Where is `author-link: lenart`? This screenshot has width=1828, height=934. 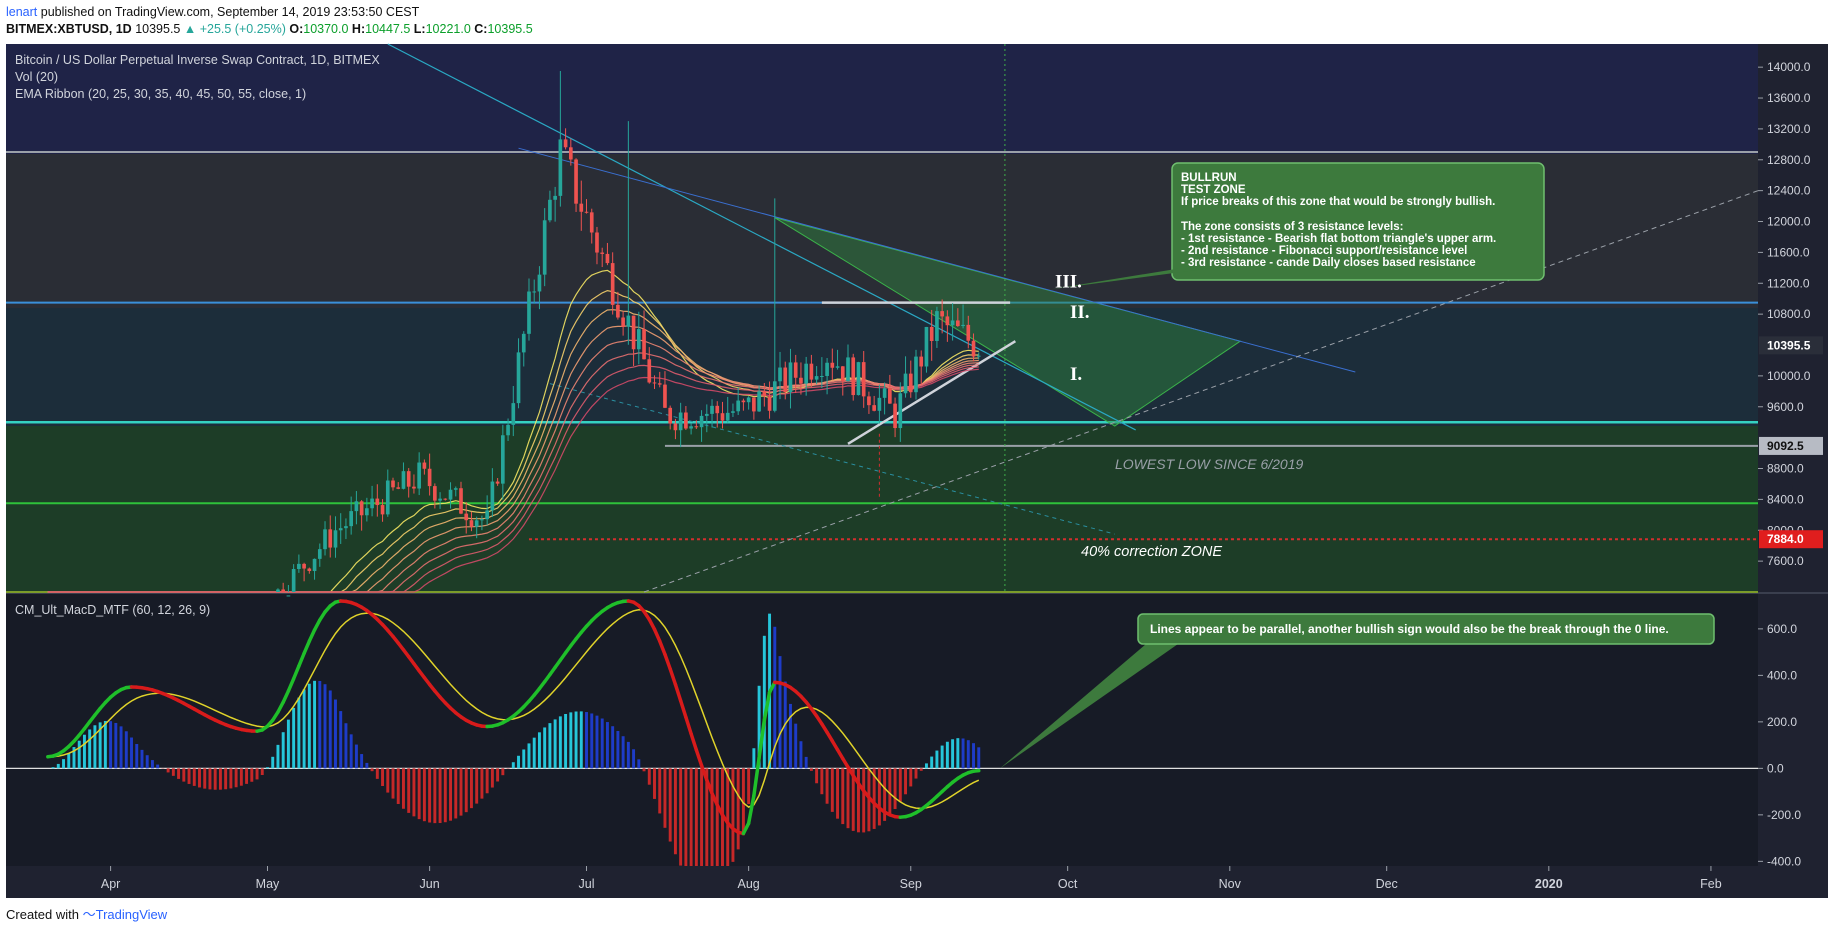 author-link: lenart is located at coordinates (22, 12).